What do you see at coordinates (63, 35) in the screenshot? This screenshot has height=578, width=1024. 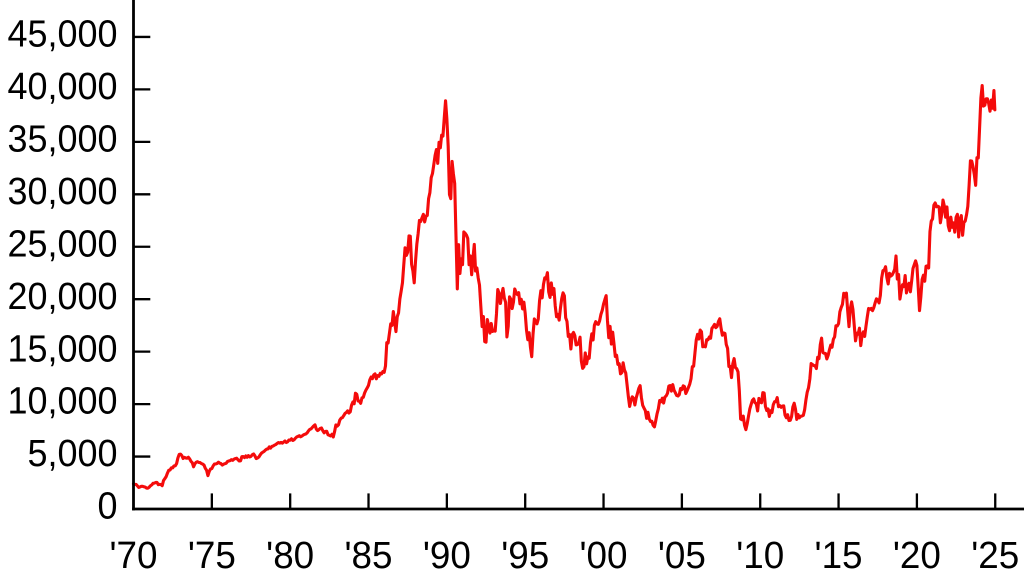 I see `svg-text: 45,000` at bounding box center [63, 35].